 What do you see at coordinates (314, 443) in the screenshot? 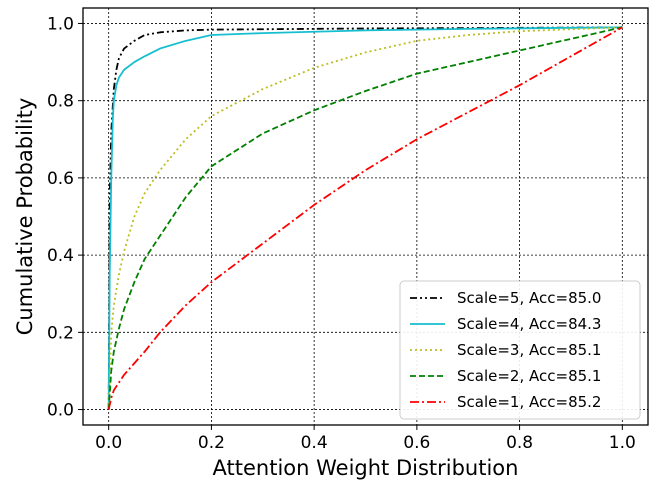
I see `x-tick-label: 0.4` at bounding box center [314, 443].